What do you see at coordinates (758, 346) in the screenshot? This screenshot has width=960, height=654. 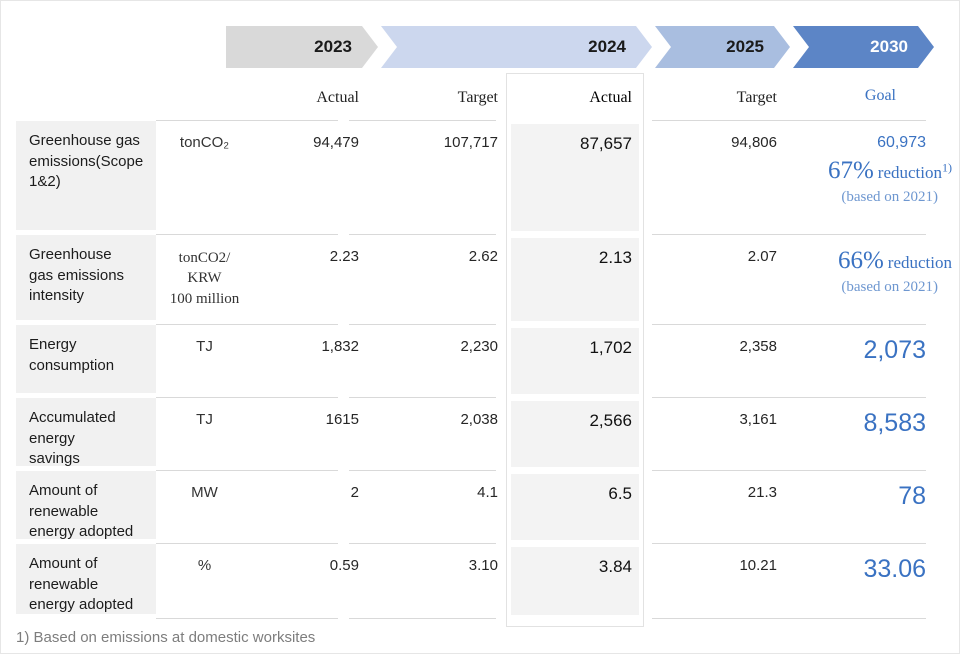 I see `value-2025-target: 2,358` at bounding box center [758, 346].